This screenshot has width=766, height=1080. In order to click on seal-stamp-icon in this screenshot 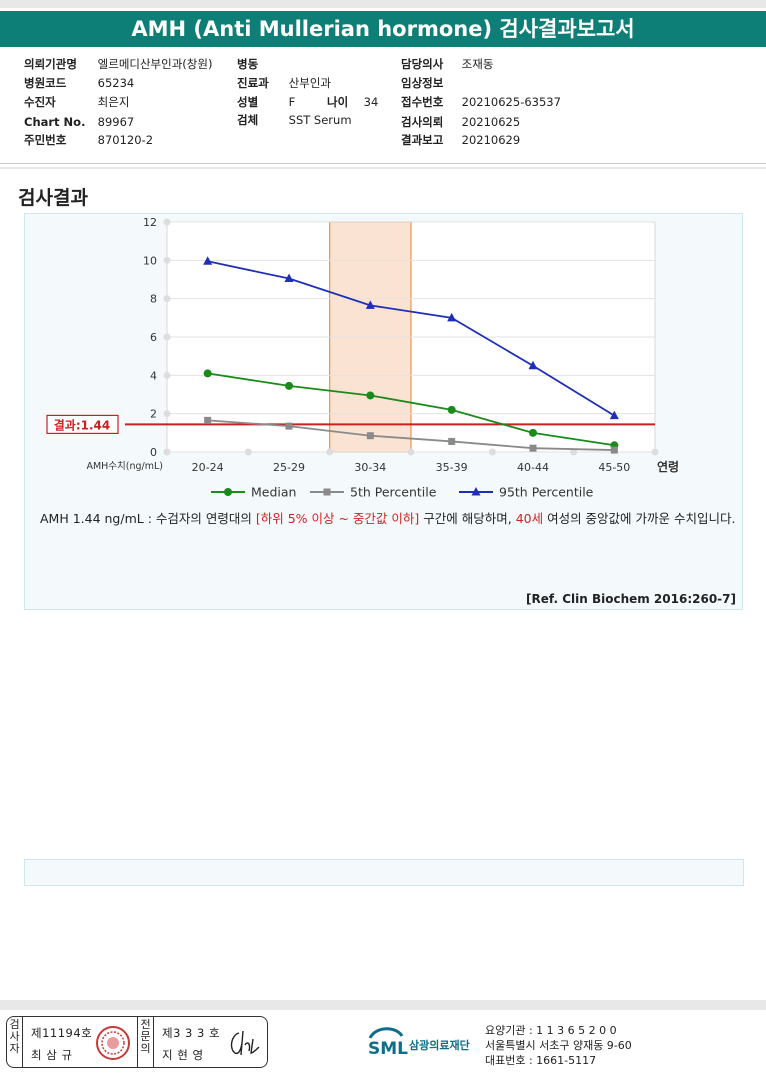, I will do `click(113, 1043)`.